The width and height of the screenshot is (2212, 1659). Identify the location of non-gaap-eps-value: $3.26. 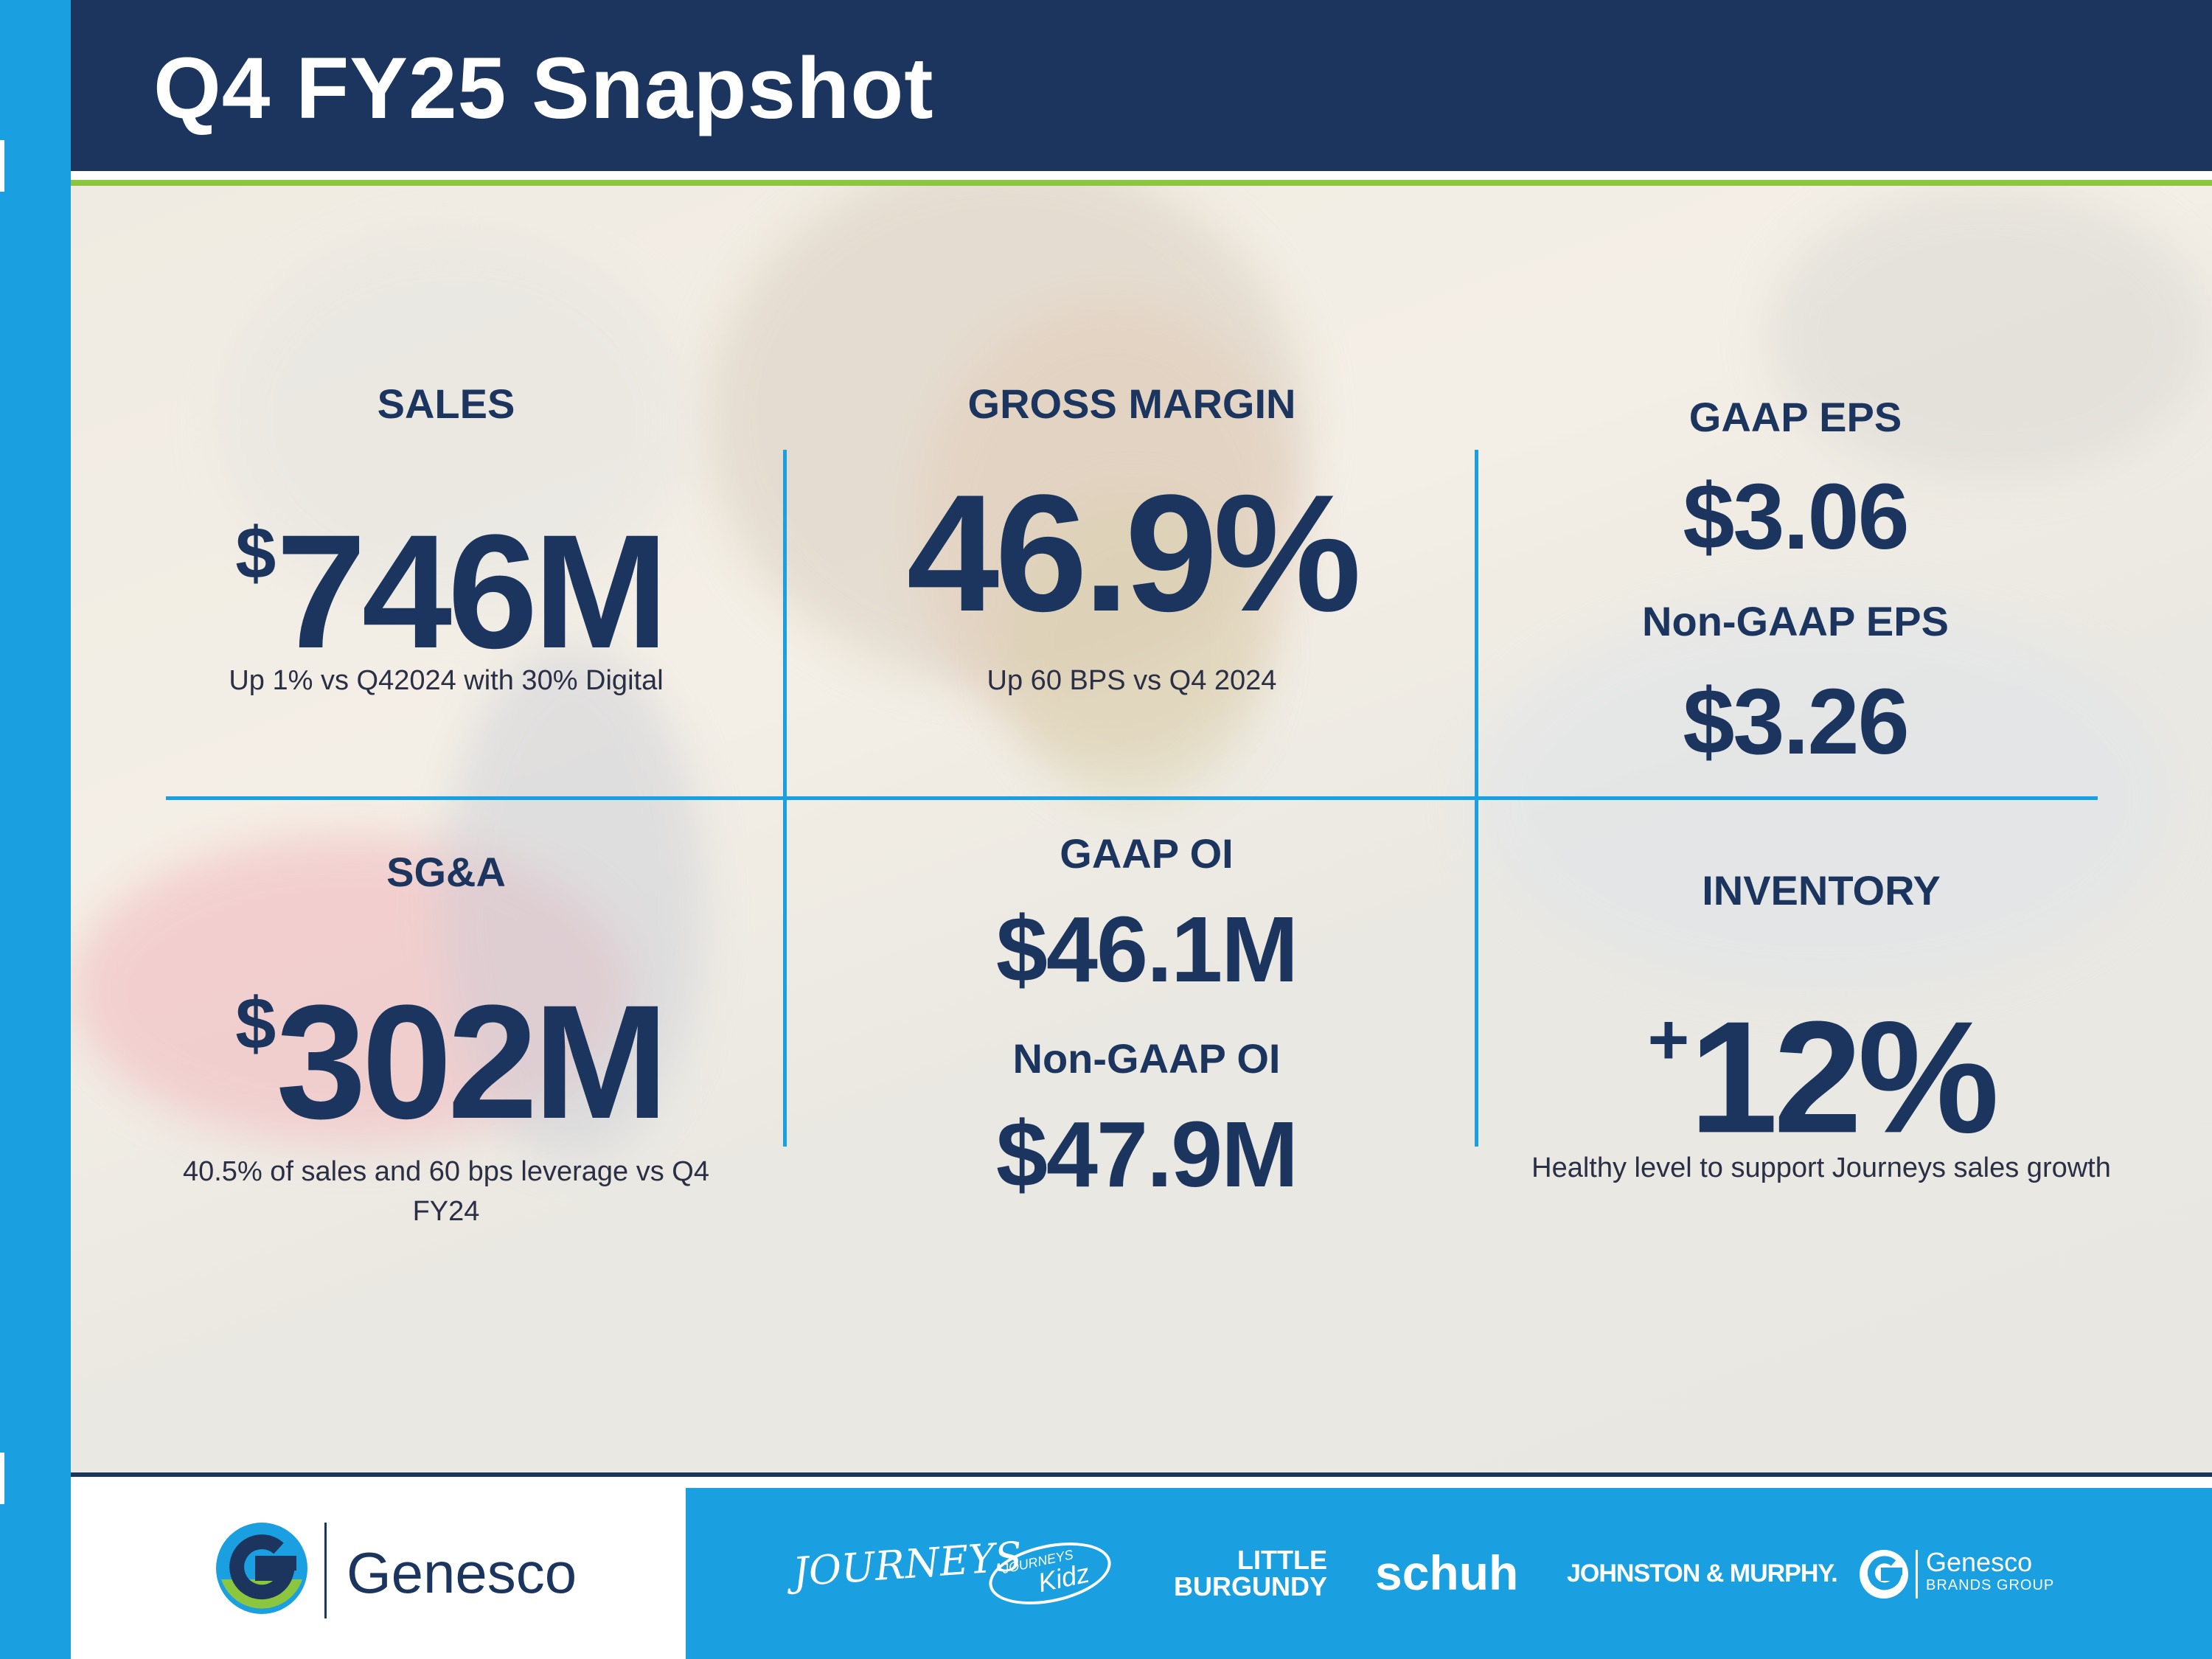
(1796, 721).